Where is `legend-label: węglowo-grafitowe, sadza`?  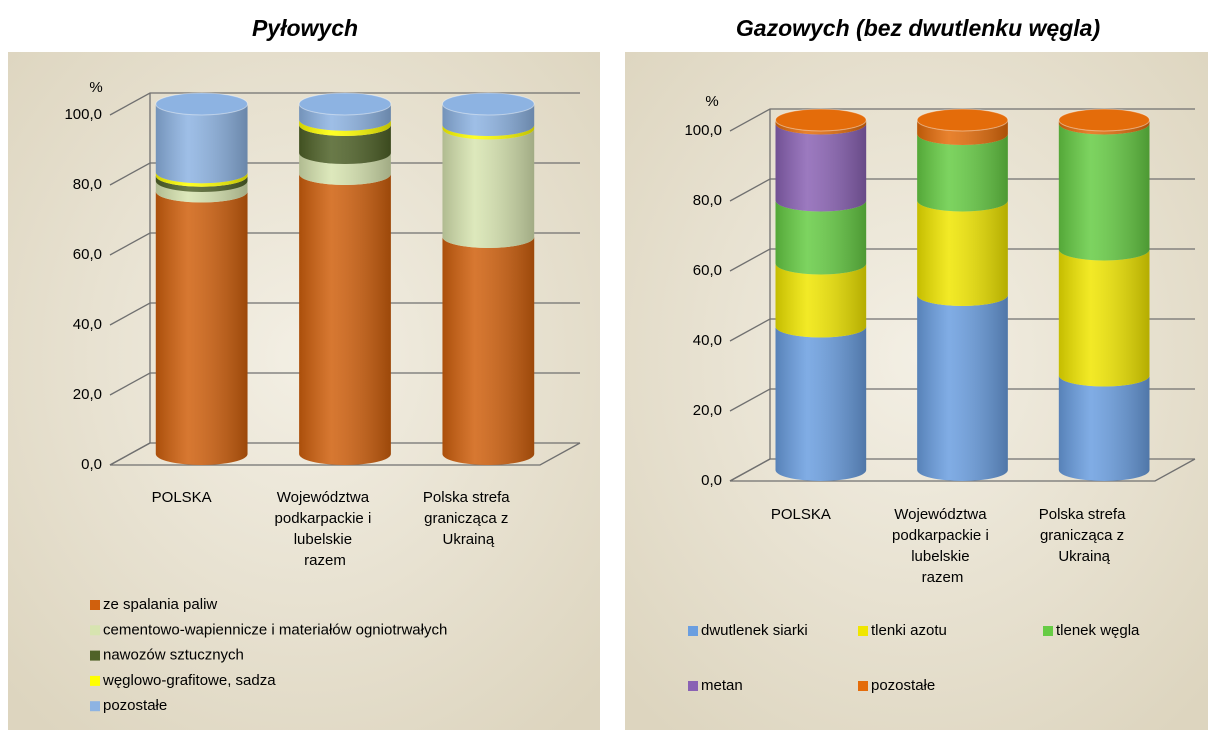
legend-label: węglowo-grafitowe, sadza is located at coordinates (189, 680).